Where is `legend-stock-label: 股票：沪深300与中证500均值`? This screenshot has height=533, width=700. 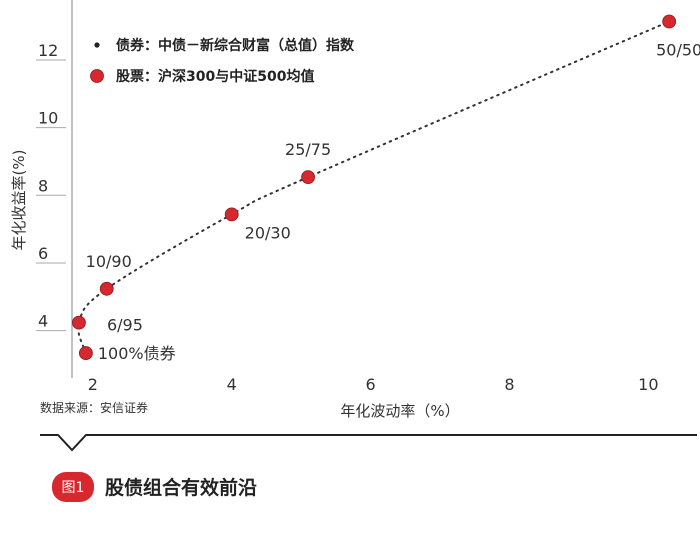
legend-stock-label: 股票：沪深300与中证500均值 is located at coordinates (215, 76).